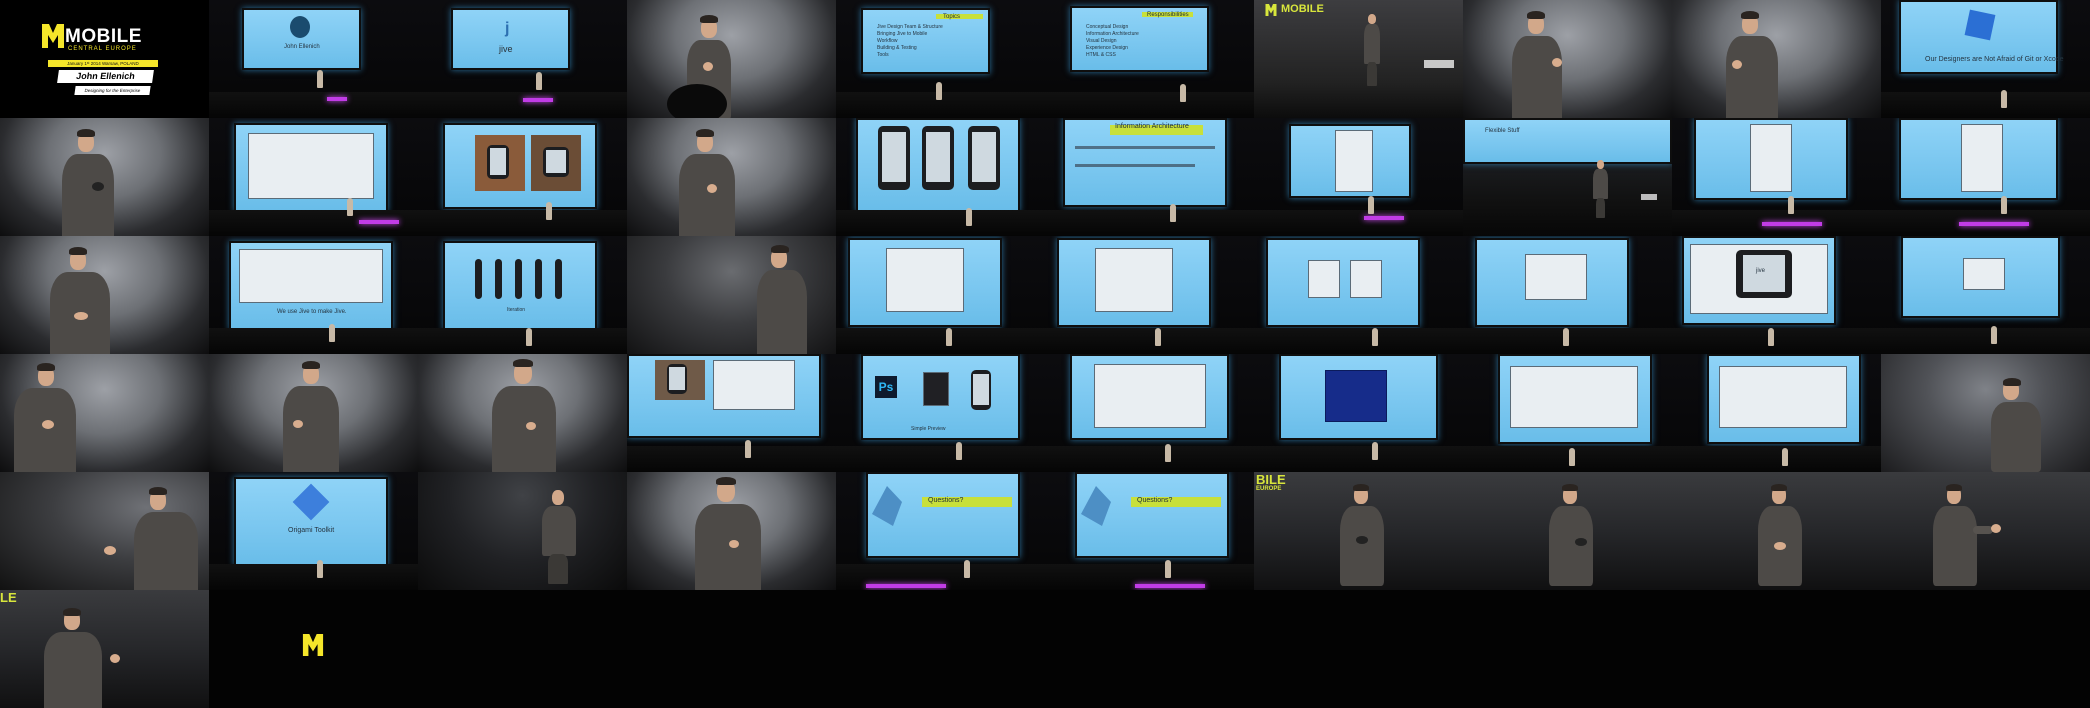  What do you see at coordinates (1502, 131) in the screenshot?
I see `slide-title: Flexible Stuff` at bounding box center [1502, 131].